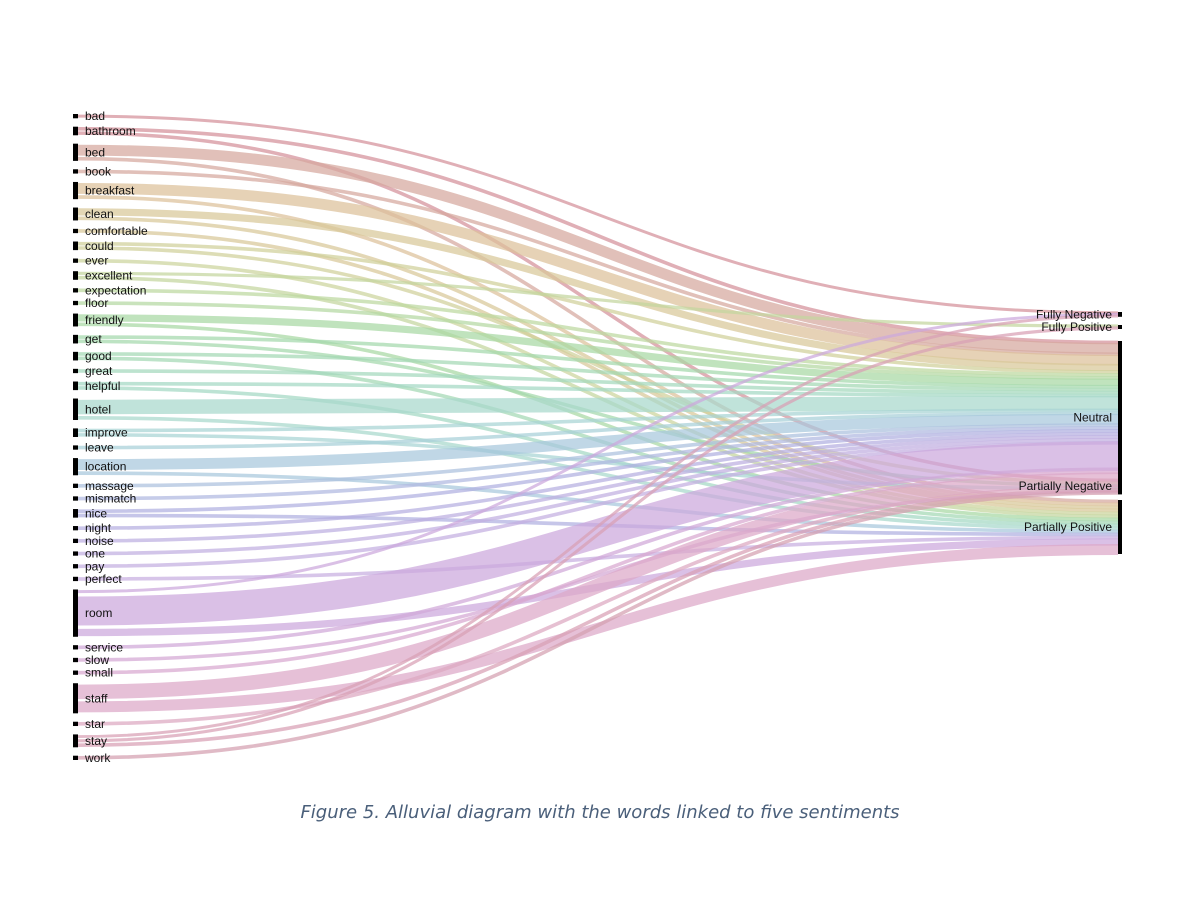  What do you see at coordinates (75, 320) in the screenshot?
I see `word-node-friendly` at bounding box center [75, 320].